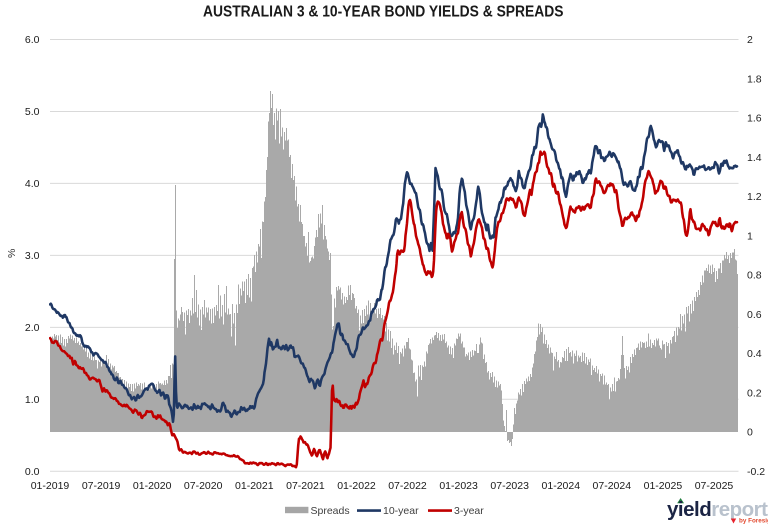 This screenshot has height=529, width=768. What do you see at coordinates (714, 486) in the screenshot?
I see `svg-text: 07-2025` at bounding box center [714, 486].